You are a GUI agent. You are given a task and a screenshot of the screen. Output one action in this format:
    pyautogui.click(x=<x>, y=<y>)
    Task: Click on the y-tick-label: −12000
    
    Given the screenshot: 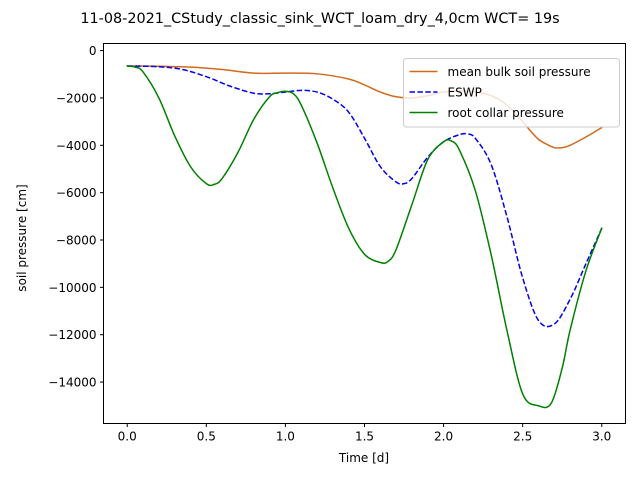 What is the action you would take?
    pyautogui.click(x=72, y=335)
    